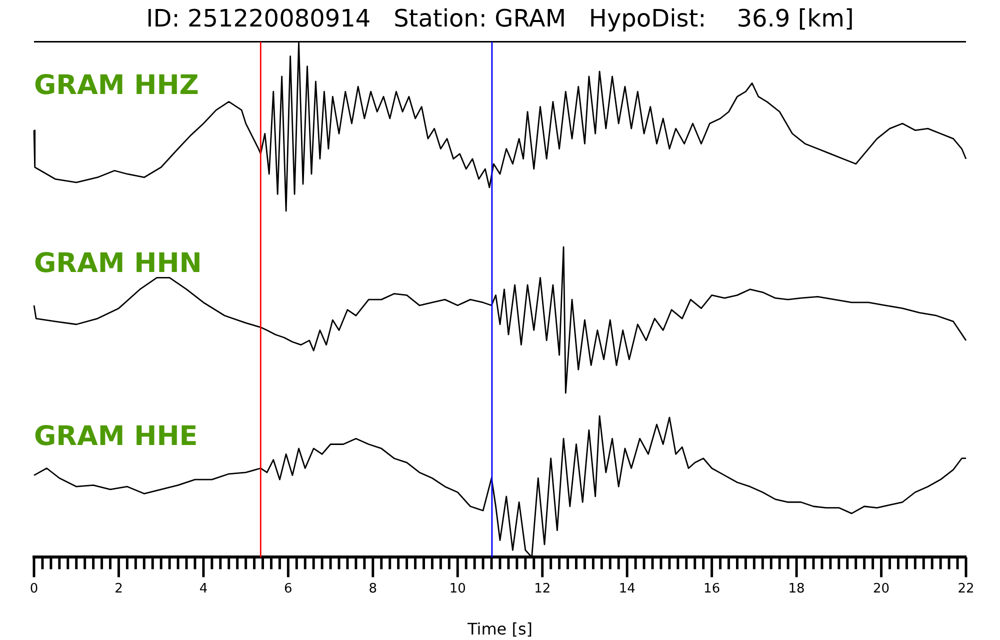 This screenshot has width=1000, height=640. What do you see at coordinates (500, 18) in the screenshot?
I see `chart-title: ID: 251220080914 Station: GRAM HypoDist: 36.9 [km]` at bounding box center [500, 18].